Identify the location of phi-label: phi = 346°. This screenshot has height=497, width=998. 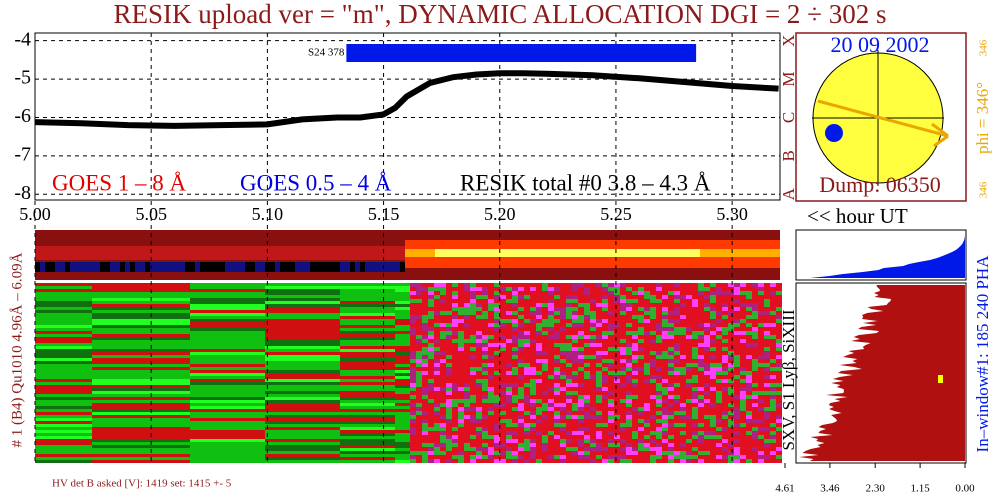
(982, 118).